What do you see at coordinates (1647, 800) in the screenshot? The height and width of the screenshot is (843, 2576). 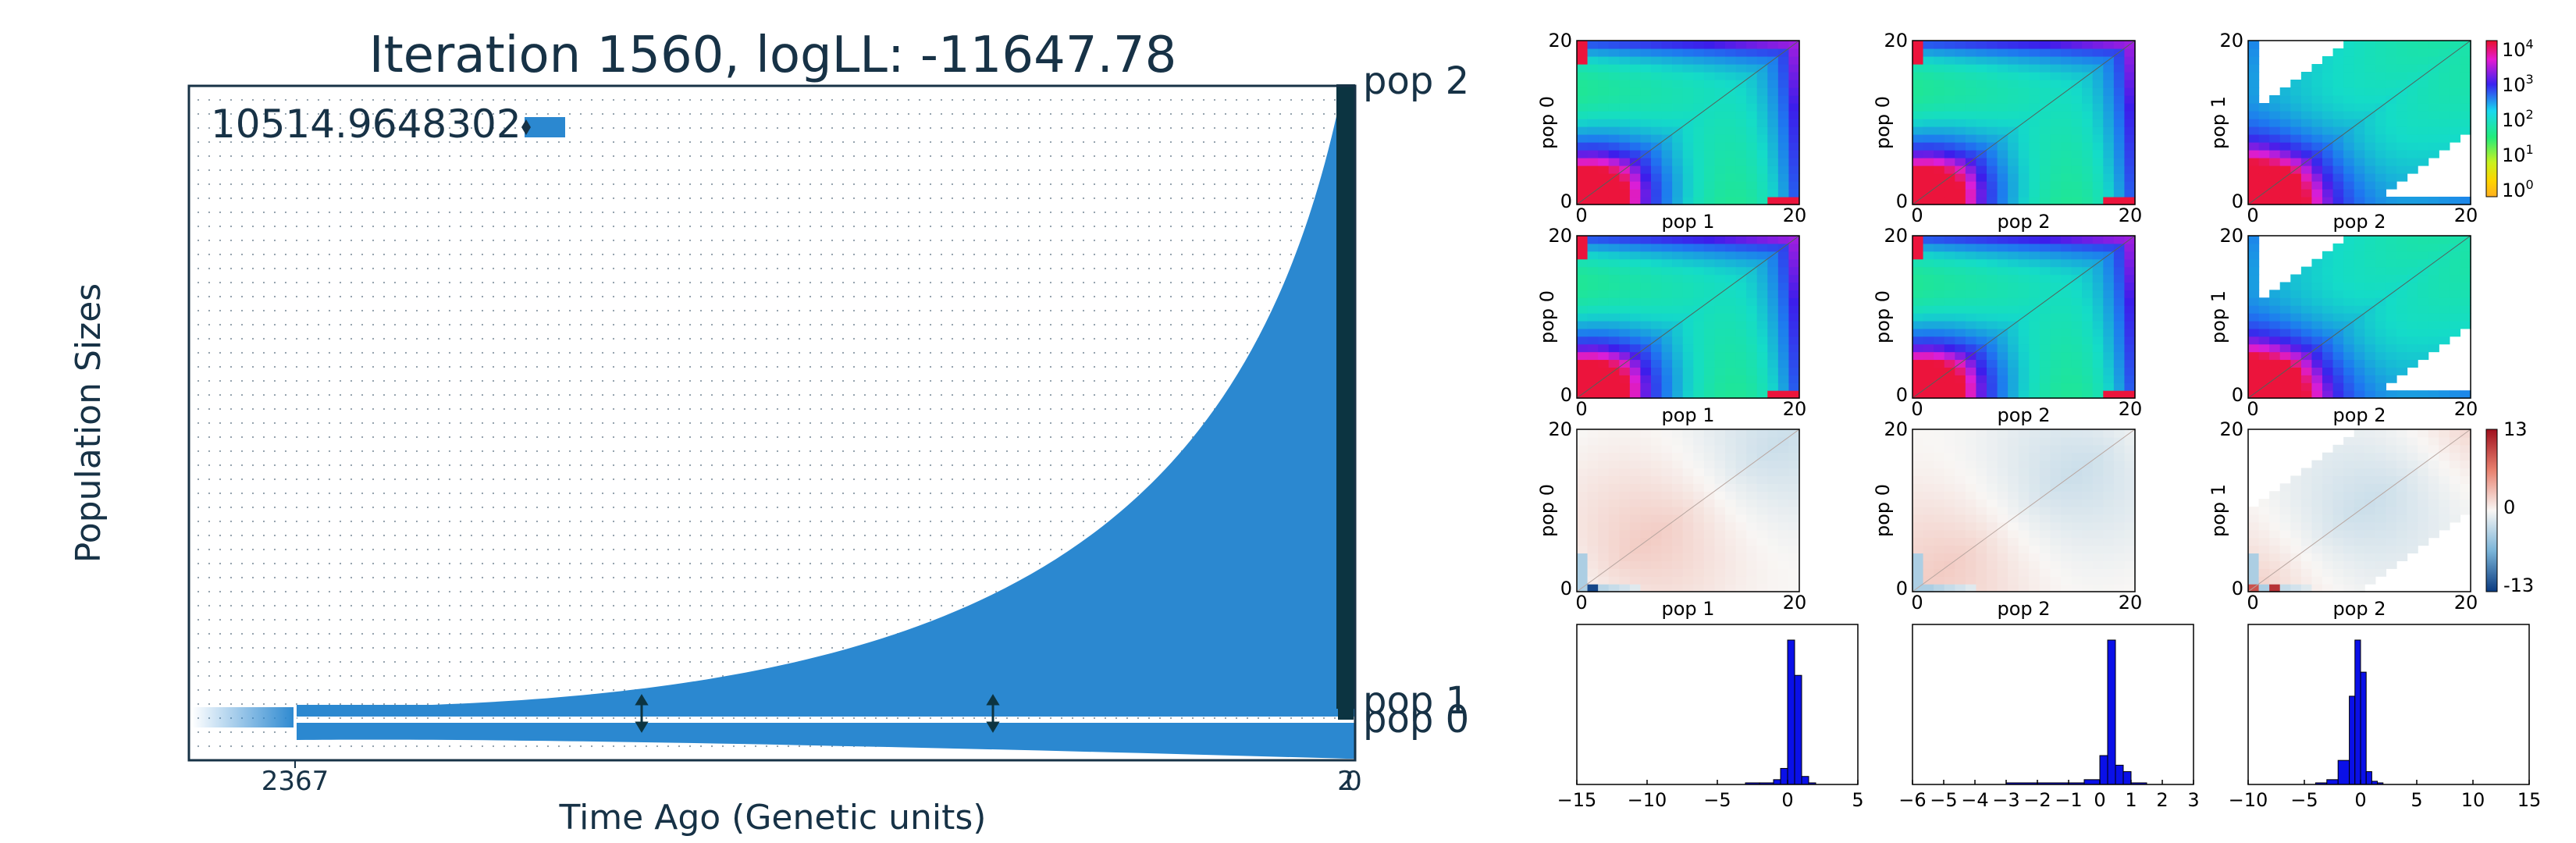 I see `hist-tick-label: −10` at bounding box center [1647, 800].